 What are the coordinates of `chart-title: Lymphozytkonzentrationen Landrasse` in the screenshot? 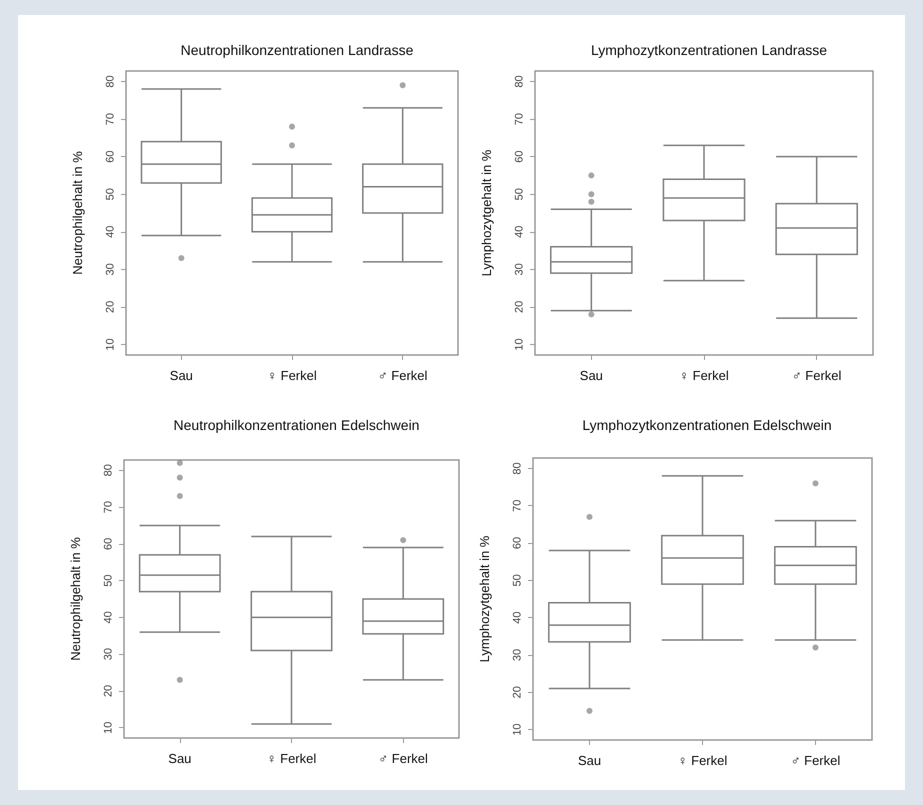 It's located at (709, 50).